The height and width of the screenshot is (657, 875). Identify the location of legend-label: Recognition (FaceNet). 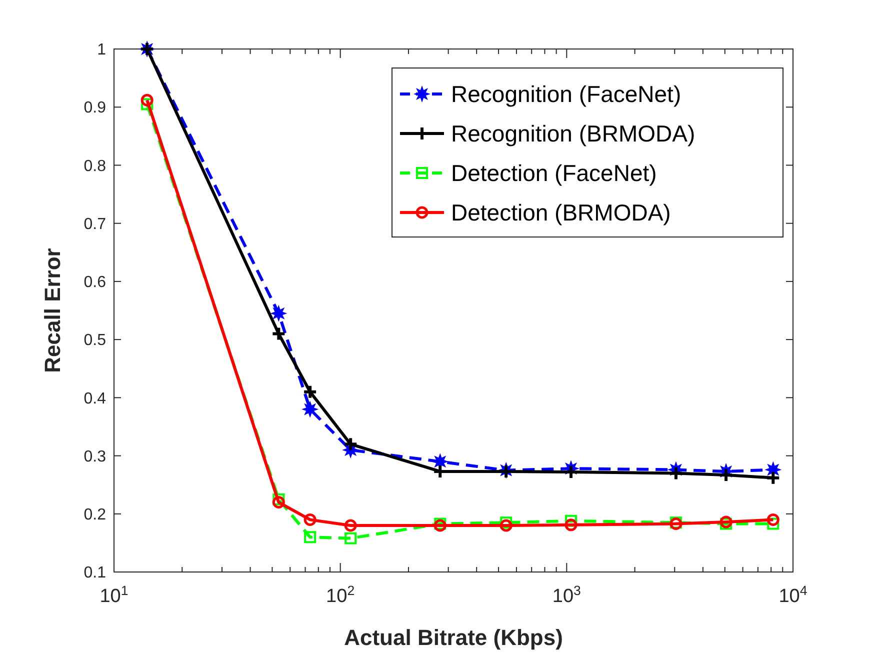
(566, 94).